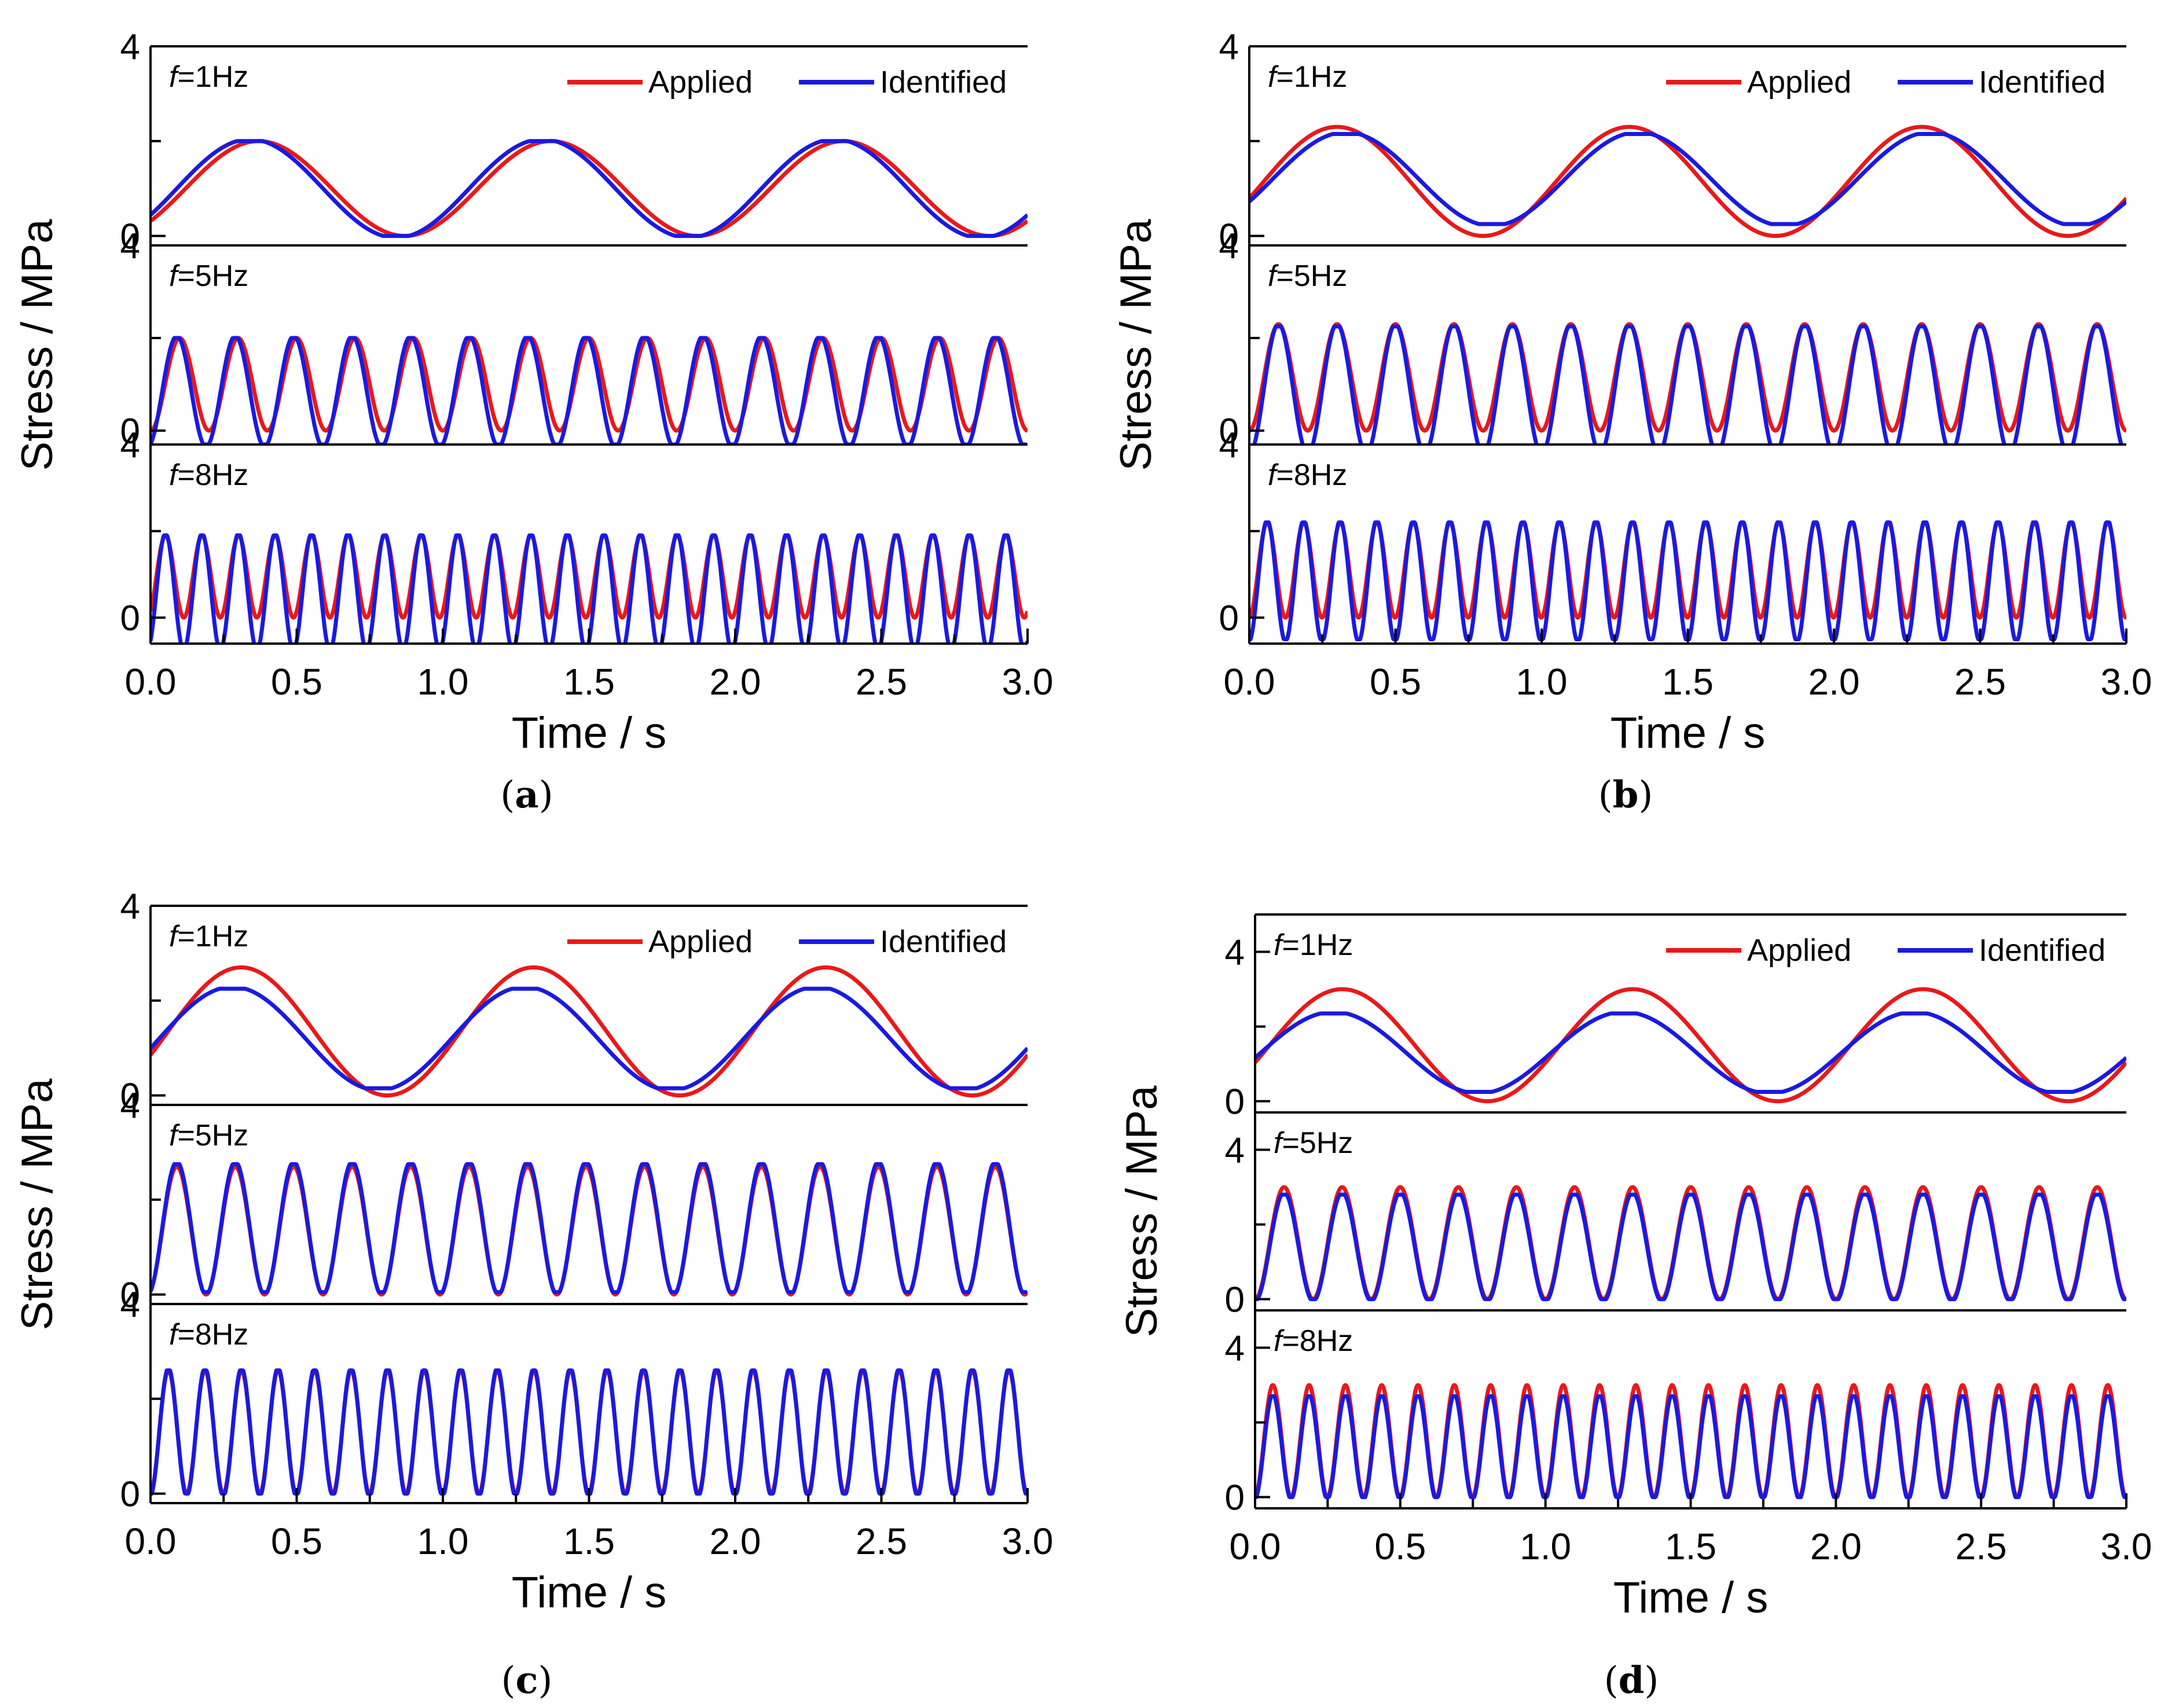 This screenshot has width=2179, height=1708. I want to click on freq-label: f=5Hz, so click(1313, 1143).